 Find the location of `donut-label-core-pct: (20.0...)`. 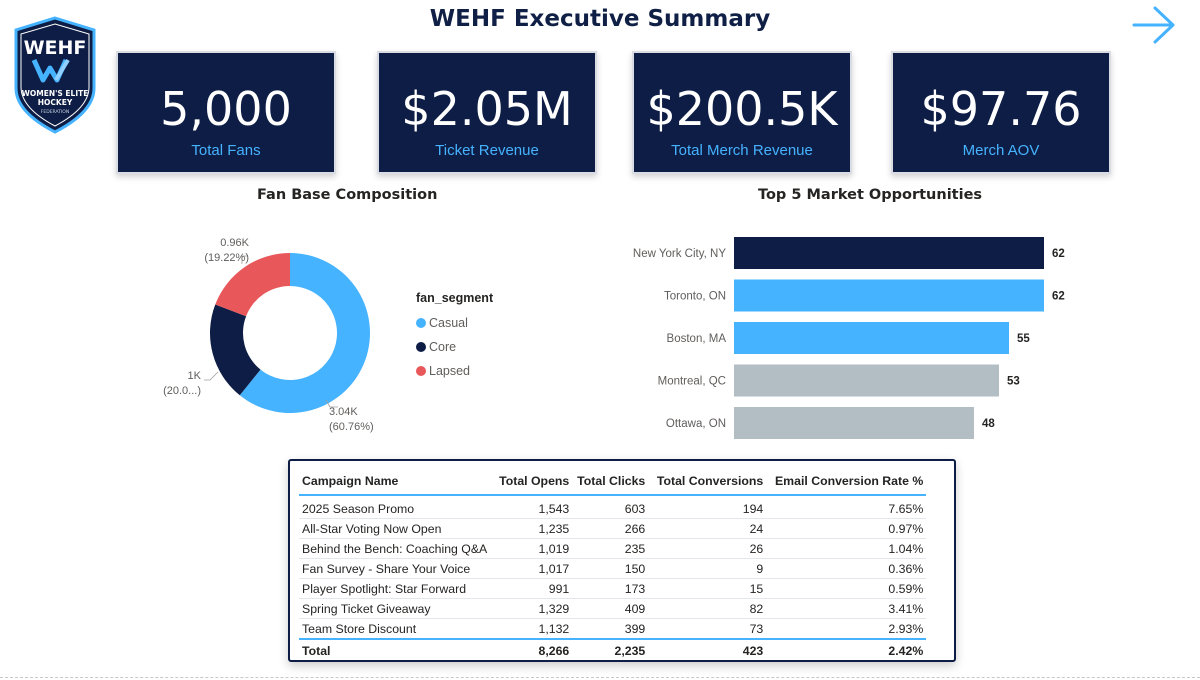

donut-label-core-pct: (20.0...) is located at coordinates (182, 391).